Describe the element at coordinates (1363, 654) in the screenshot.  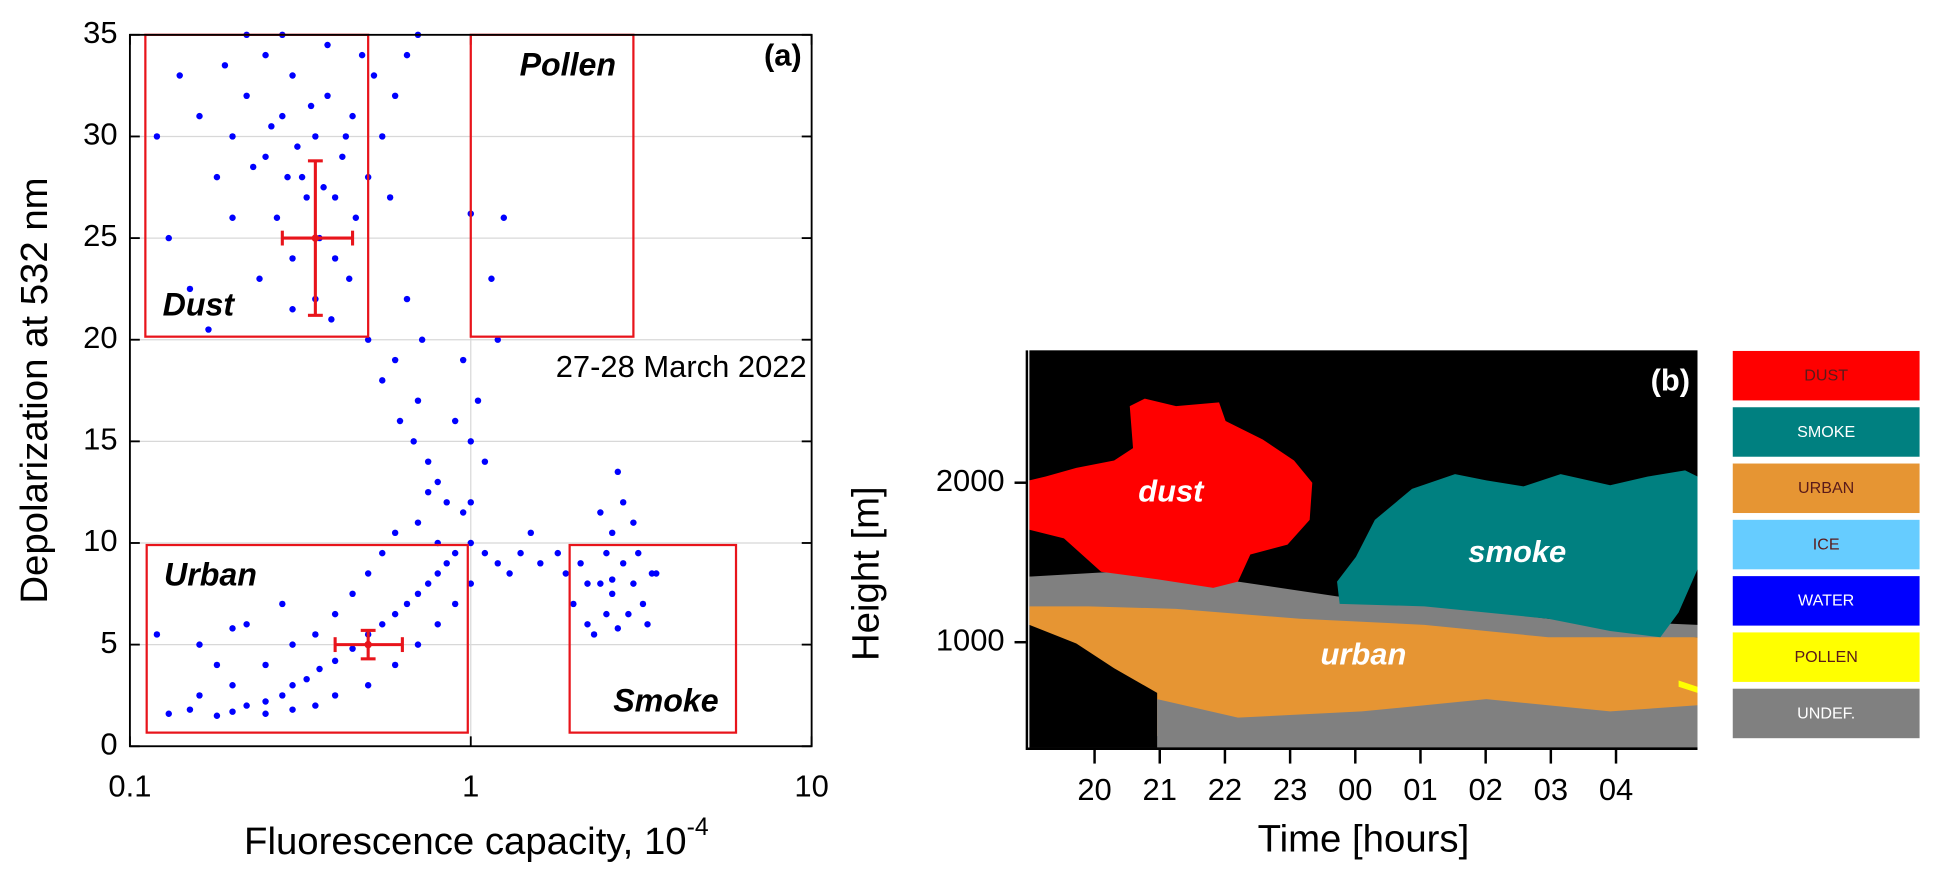
I see `region-label: urban` at that location.